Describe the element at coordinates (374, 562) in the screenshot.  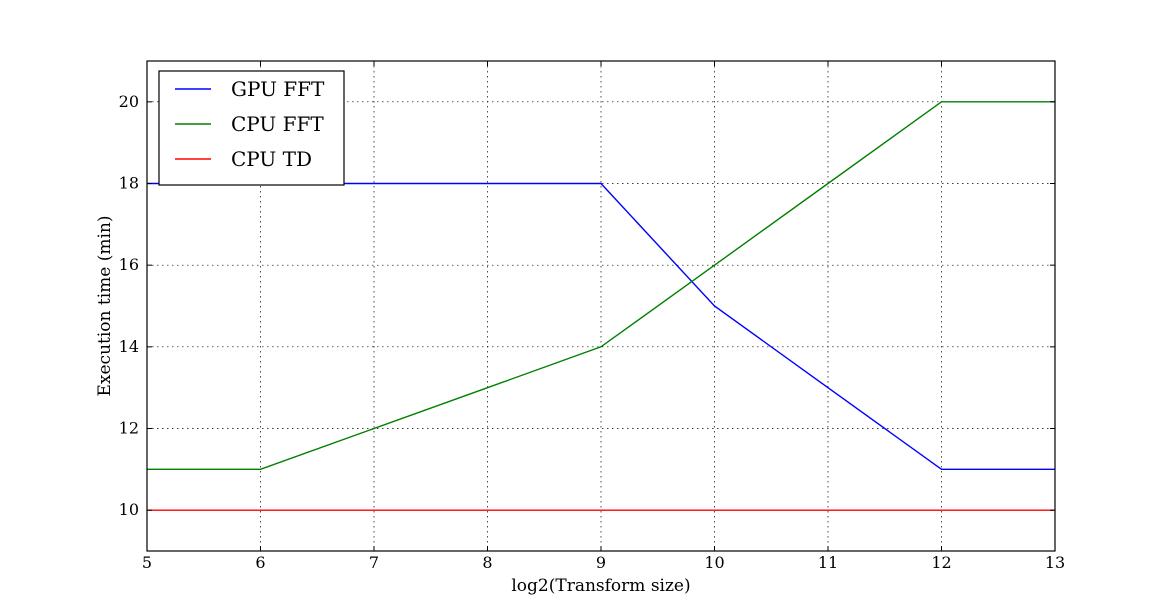
I see `x-tick-label: 7` at that location.